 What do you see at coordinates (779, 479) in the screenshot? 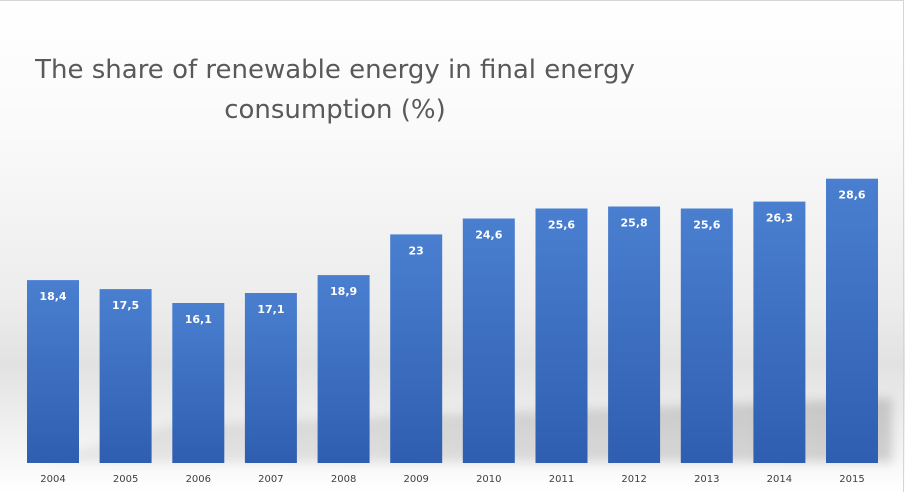
I see `x-tick-2014: 2014` at bounding box center [779, 479].